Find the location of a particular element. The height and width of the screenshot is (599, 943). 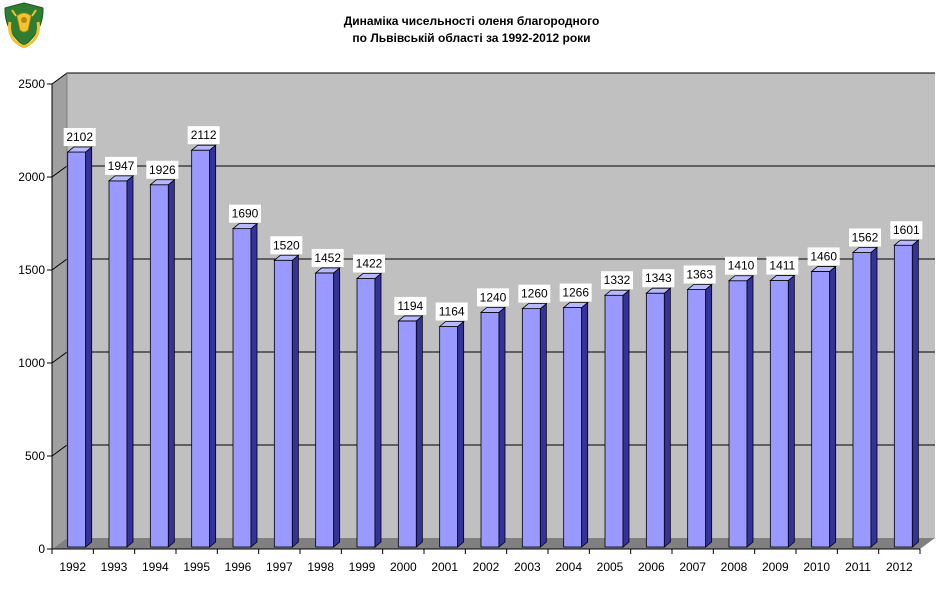

data-label-text: 1460 is located at coordinates (823, 256).